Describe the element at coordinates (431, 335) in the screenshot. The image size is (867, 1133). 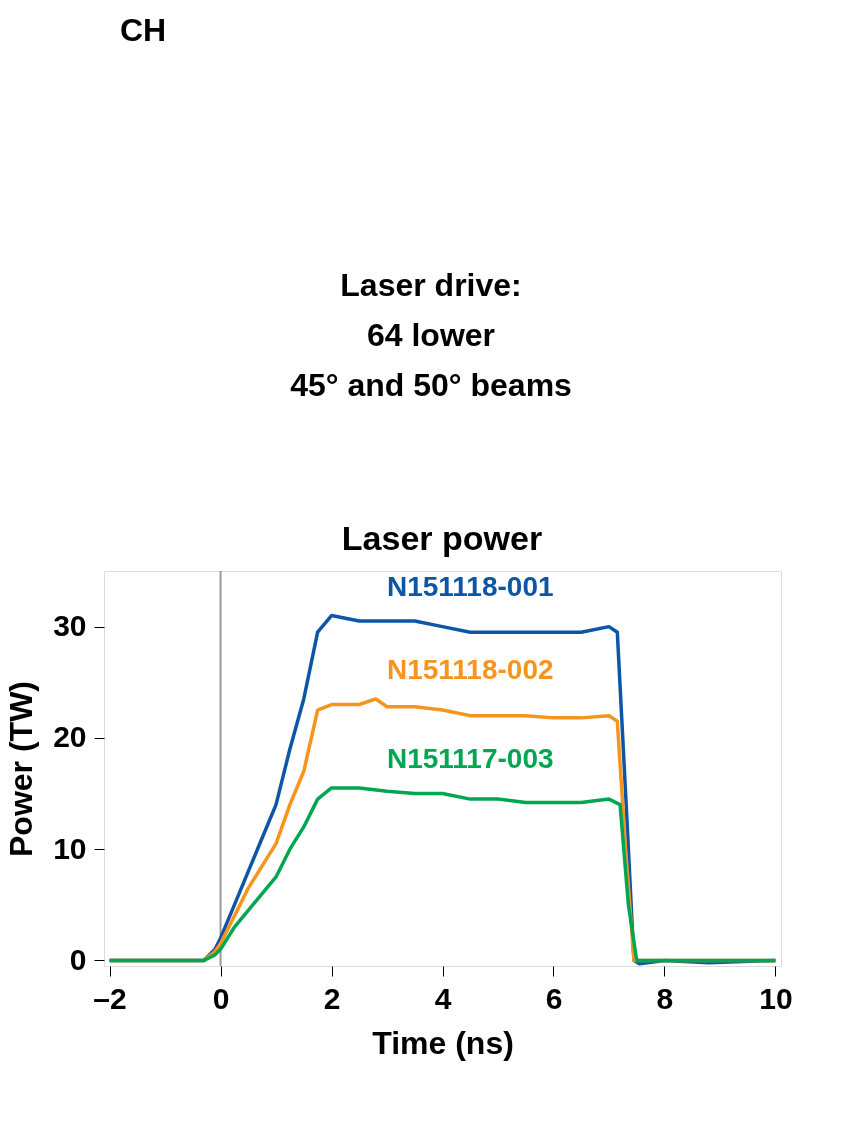
I see `text: 64 lower` at that location.